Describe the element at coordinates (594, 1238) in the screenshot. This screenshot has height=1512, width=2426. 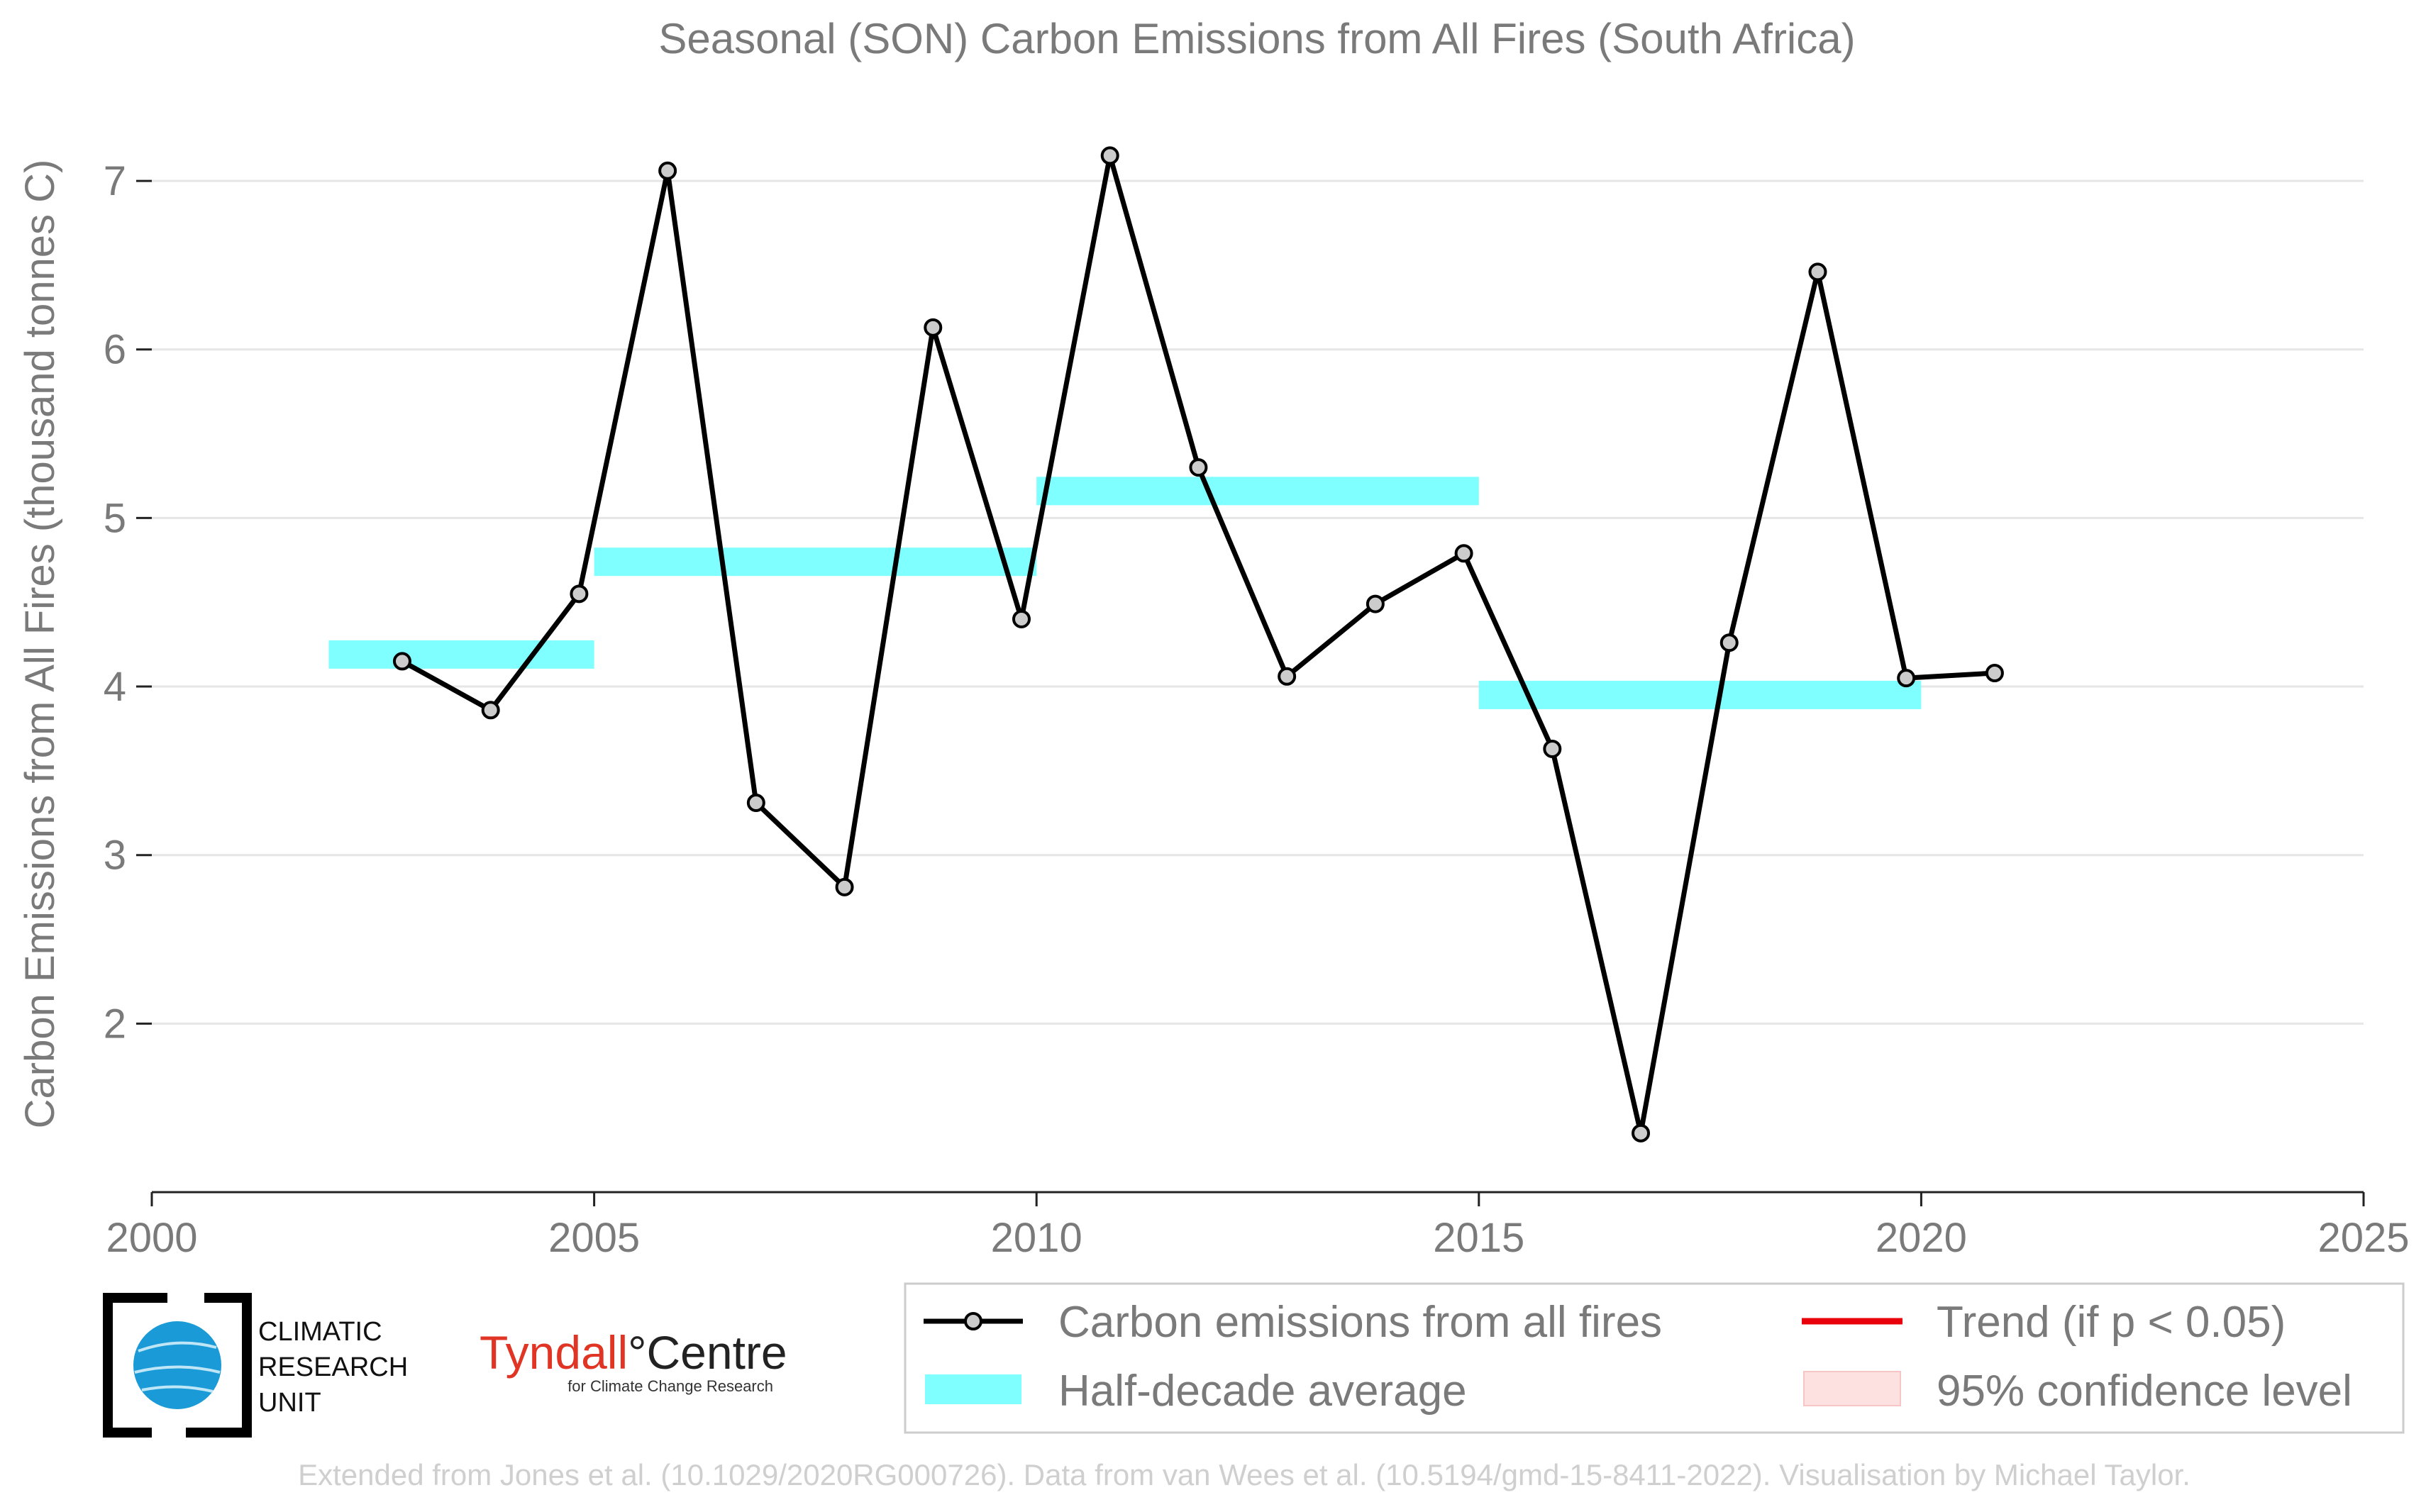
I see `x-tick-label-2005: 2005` at that location.